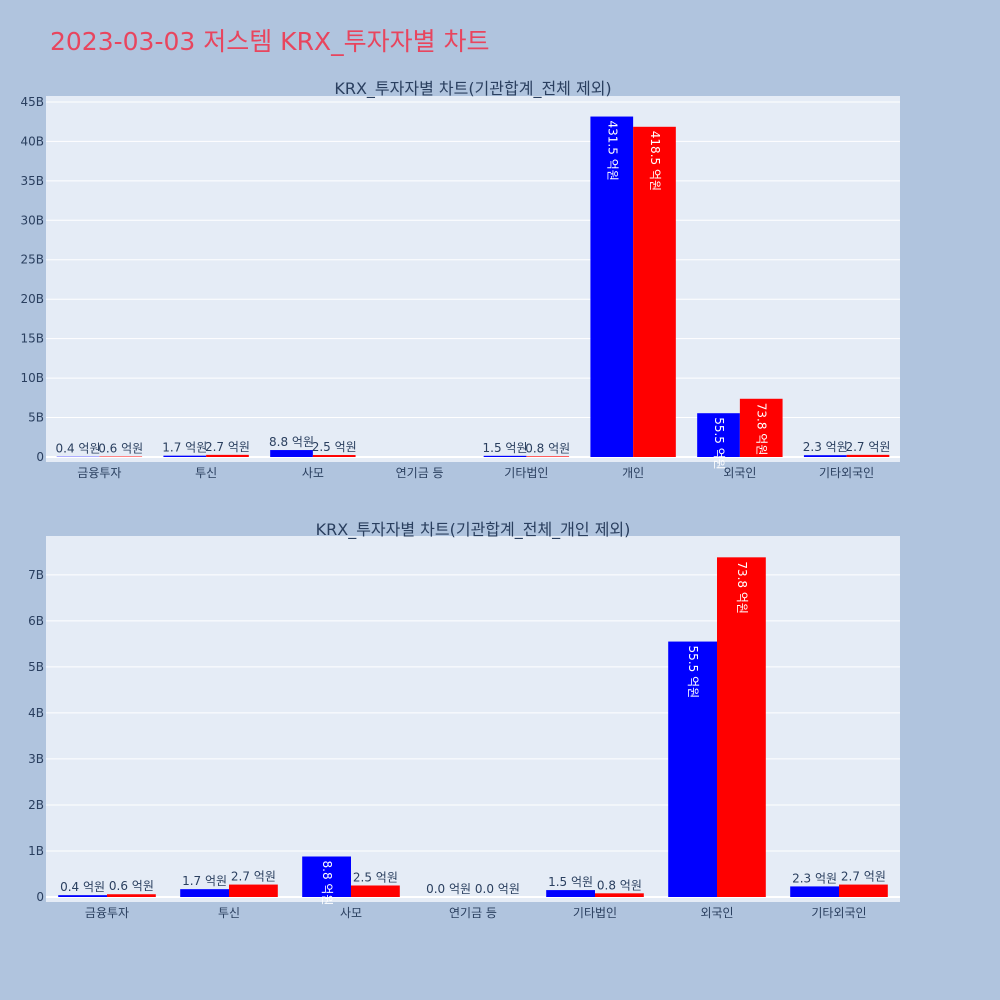  Describe the element at coordinates (32, 141) in the screenshot. I see `y-tick-label: 40B` at that location.